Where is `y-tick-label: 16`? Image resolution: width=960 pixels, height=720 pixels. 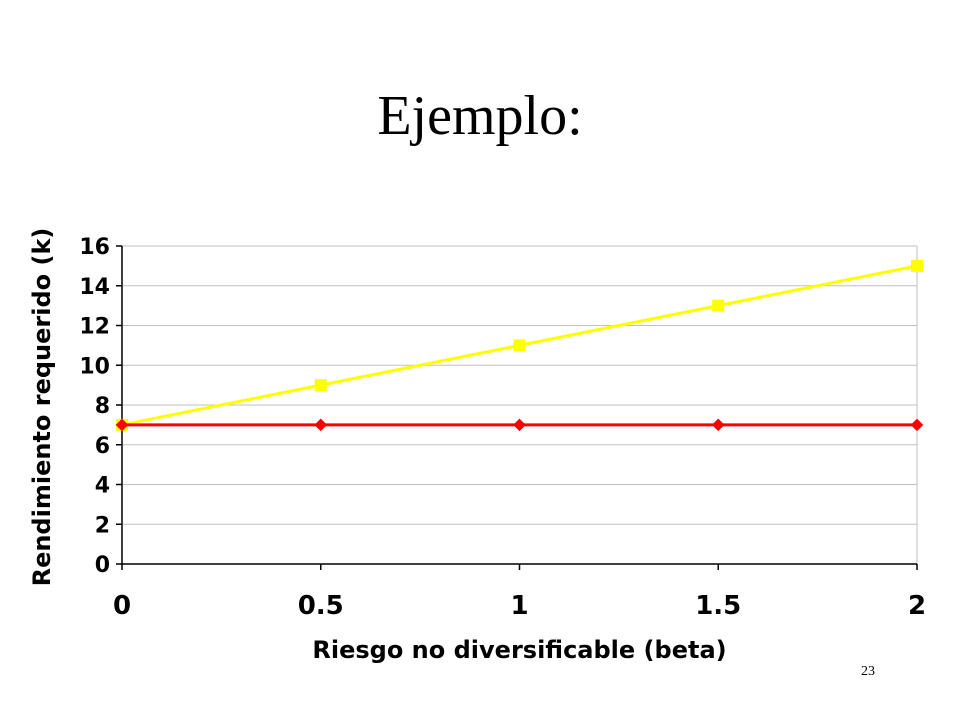 y-tick-label: 16 is located at coordinates (94, 247).